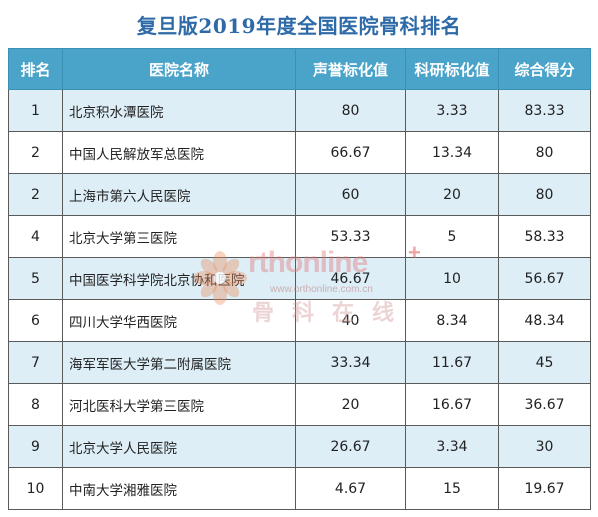 The height and width of the screenshot is (517, 598). What do you see at coordinates (35, 404) in the screenshot?
I see `rank-cell: 8` at bounding box center [35, 404].